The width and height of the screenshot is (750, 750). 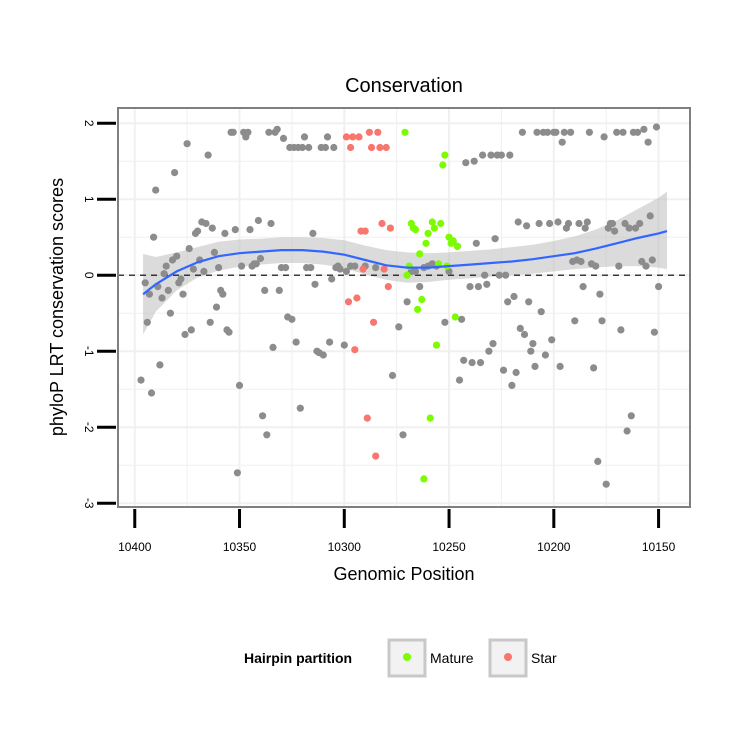 I want to click on y-tick-label: 2, so click(x=89, y=123).